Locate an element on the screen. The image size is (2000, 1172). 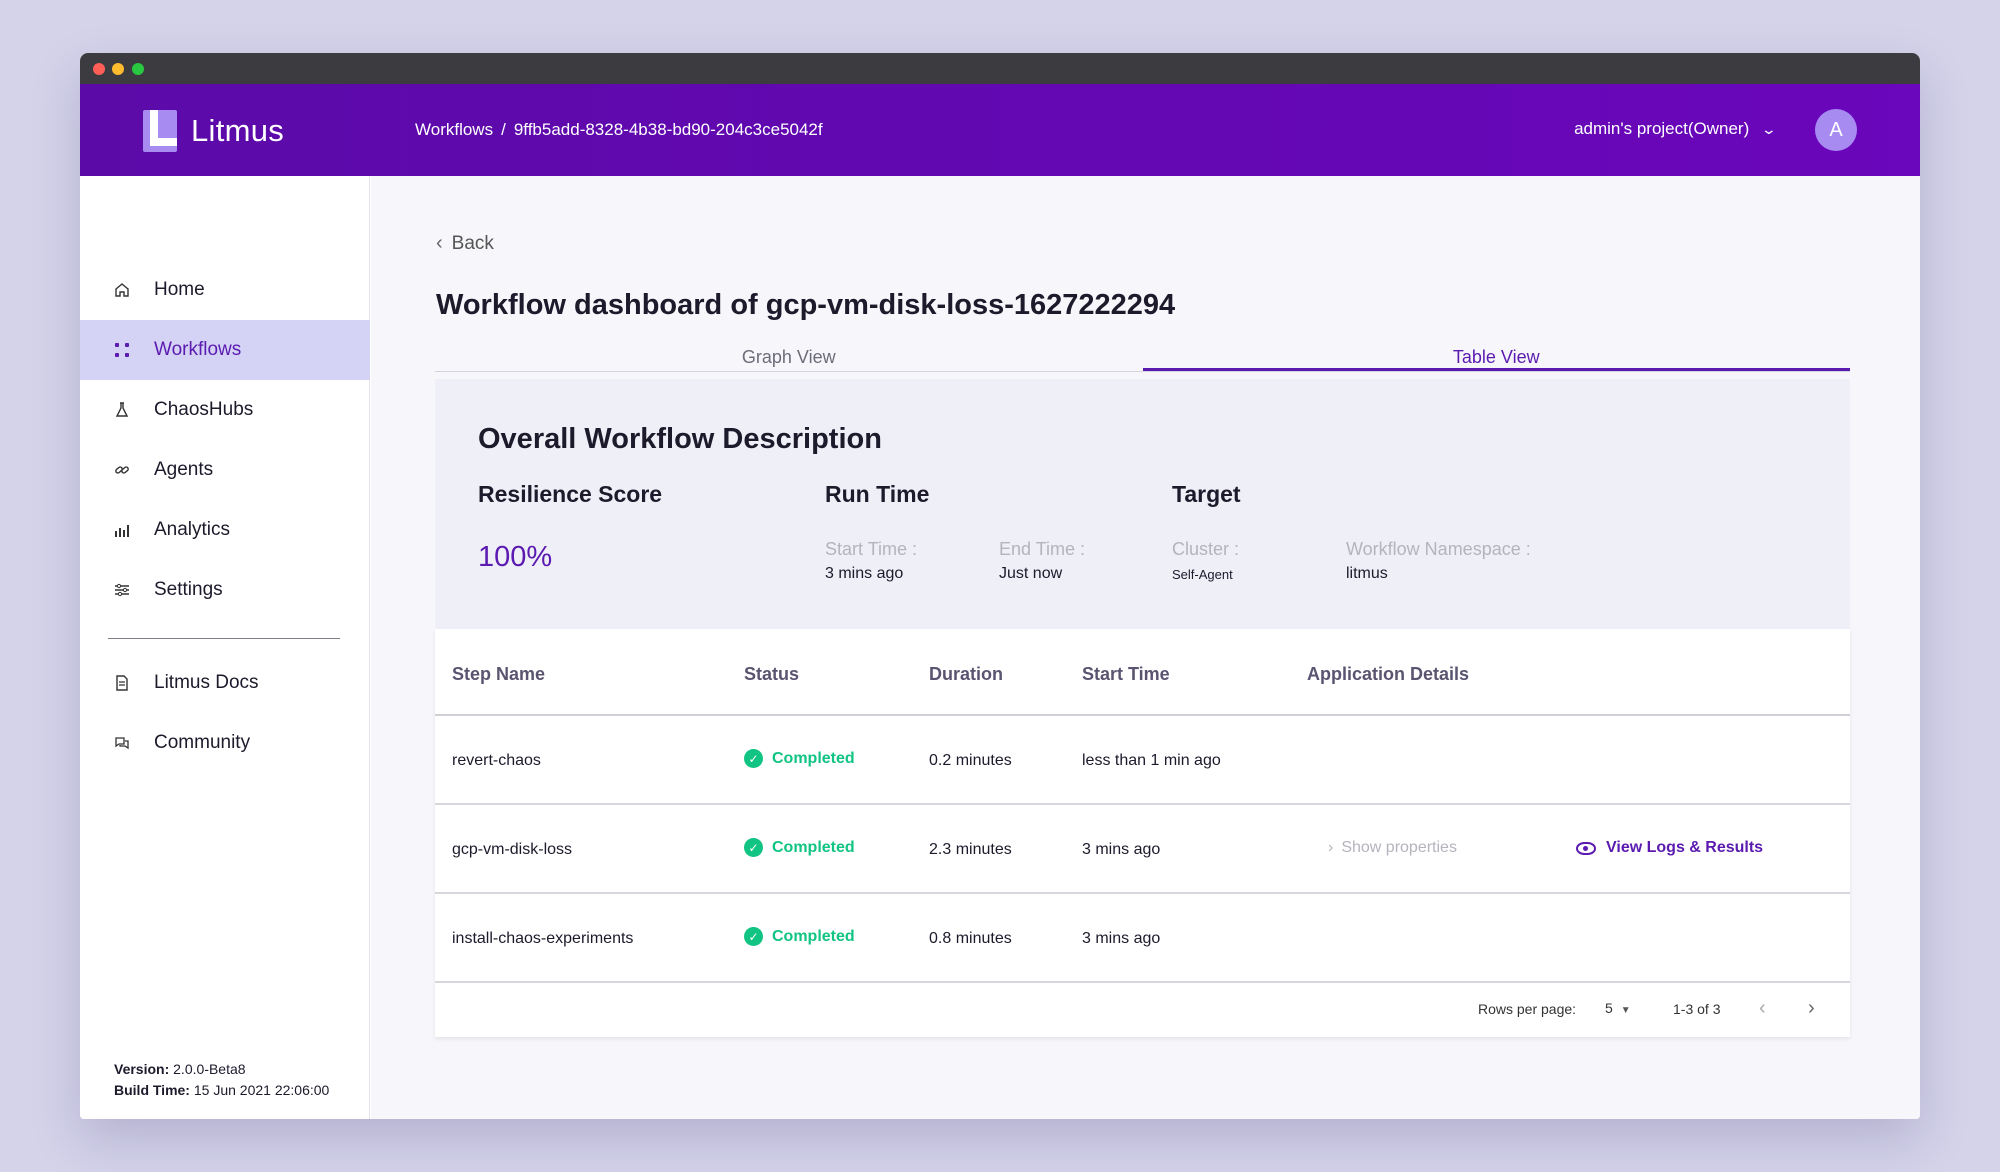
namespace-value: litmus is located at coordinates (1367, 573).